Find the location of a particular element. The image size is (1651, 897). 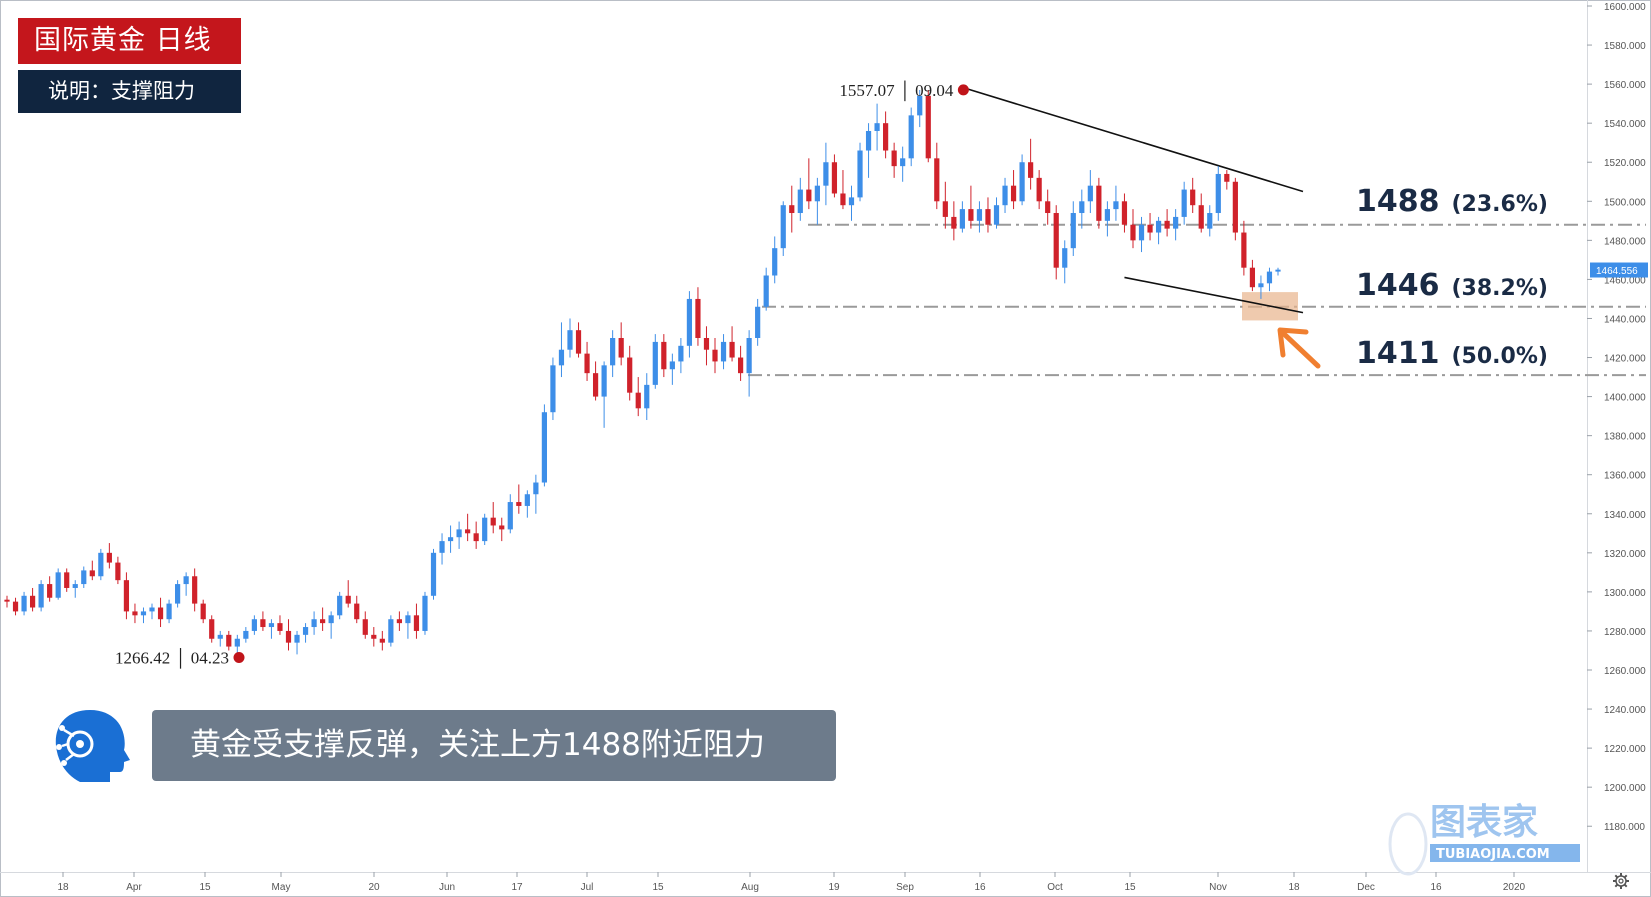

y-tick-label: 1220.000 is located at coordinates (1625, 749).